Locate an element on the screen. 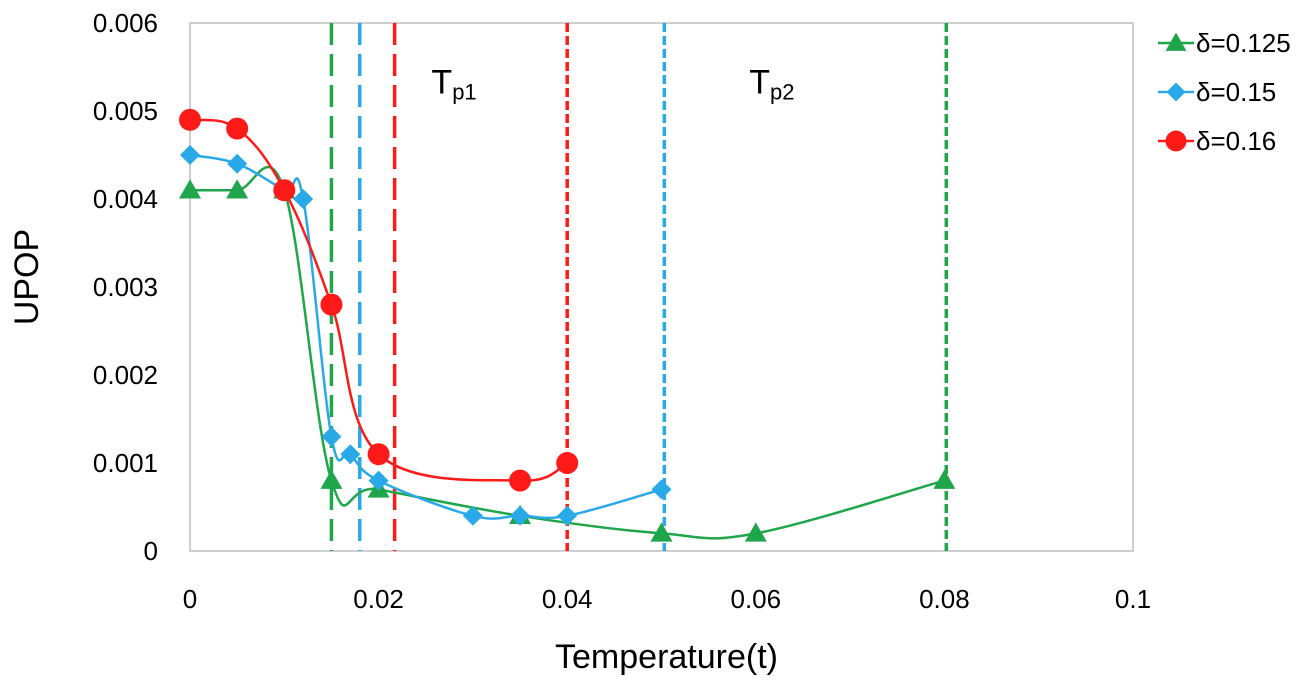 The height and width of the screenshot is (681, 1315). legend-label: δ=0.15 is located at coordinates (1236, 92).